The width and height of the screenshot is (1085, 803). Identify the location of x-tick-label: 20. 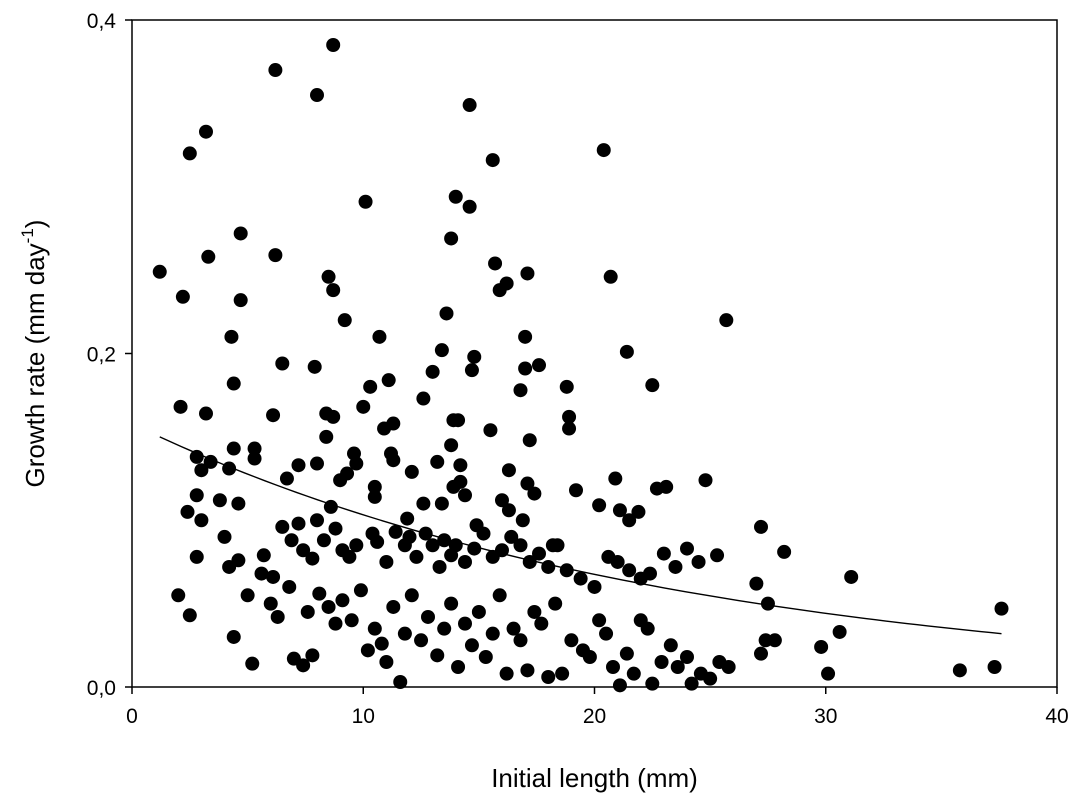
(594, 716).